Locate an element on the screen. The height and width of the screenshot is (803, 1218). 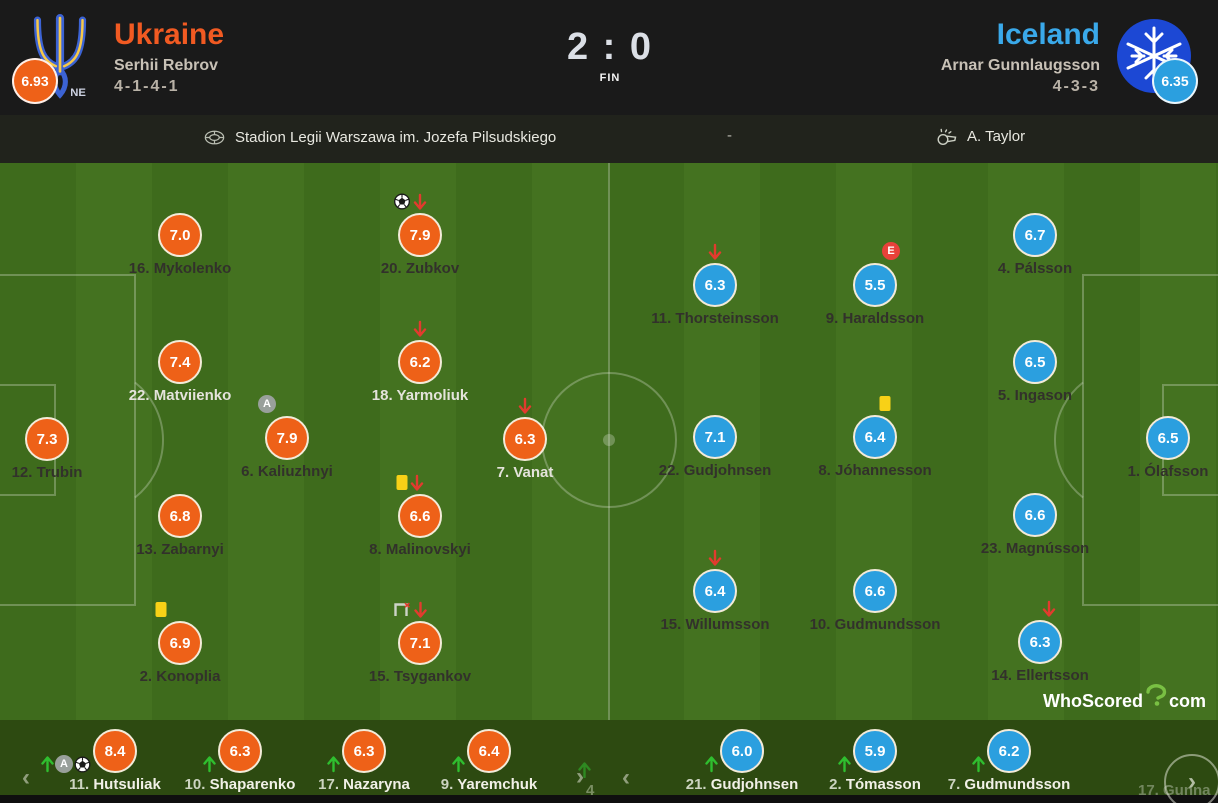
whoscored-watermark: WhoScored com is located at coordinates (1124, 697).